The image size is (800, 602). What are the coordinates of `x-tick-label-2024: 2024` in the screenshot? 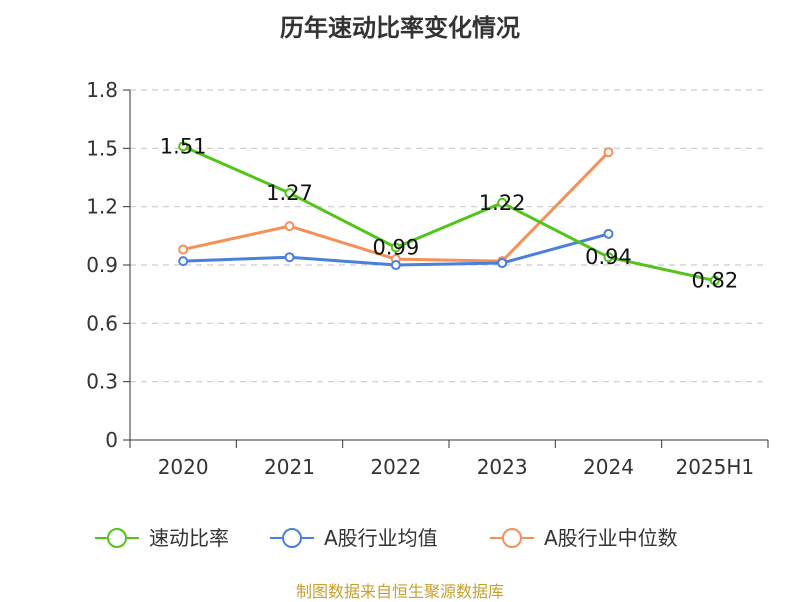 It's located at (608, 467).